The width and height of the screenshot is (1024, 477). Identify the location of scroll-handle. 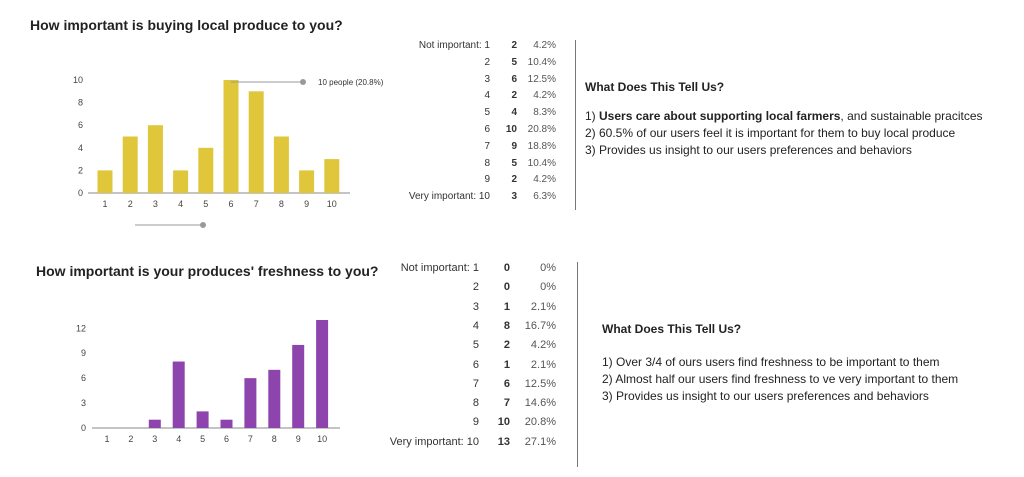
(203, 225).